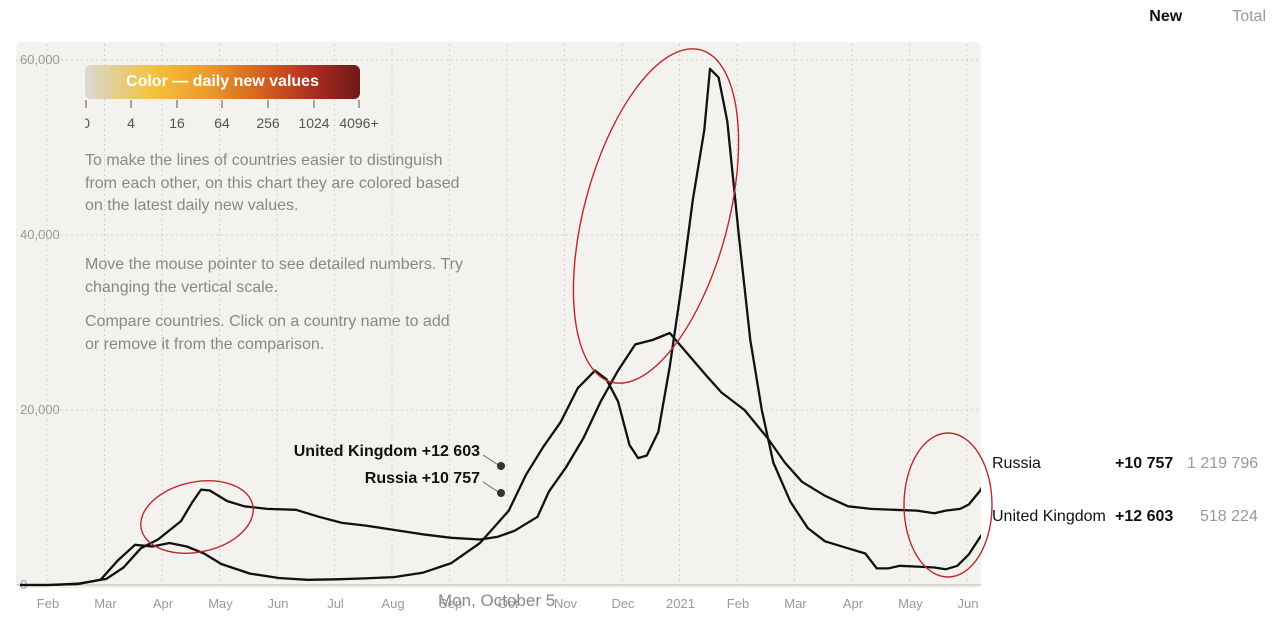 This screenshot has height=625, width=1280. I want to click on country-delta-russia: +10 757, so click(1144, 463).